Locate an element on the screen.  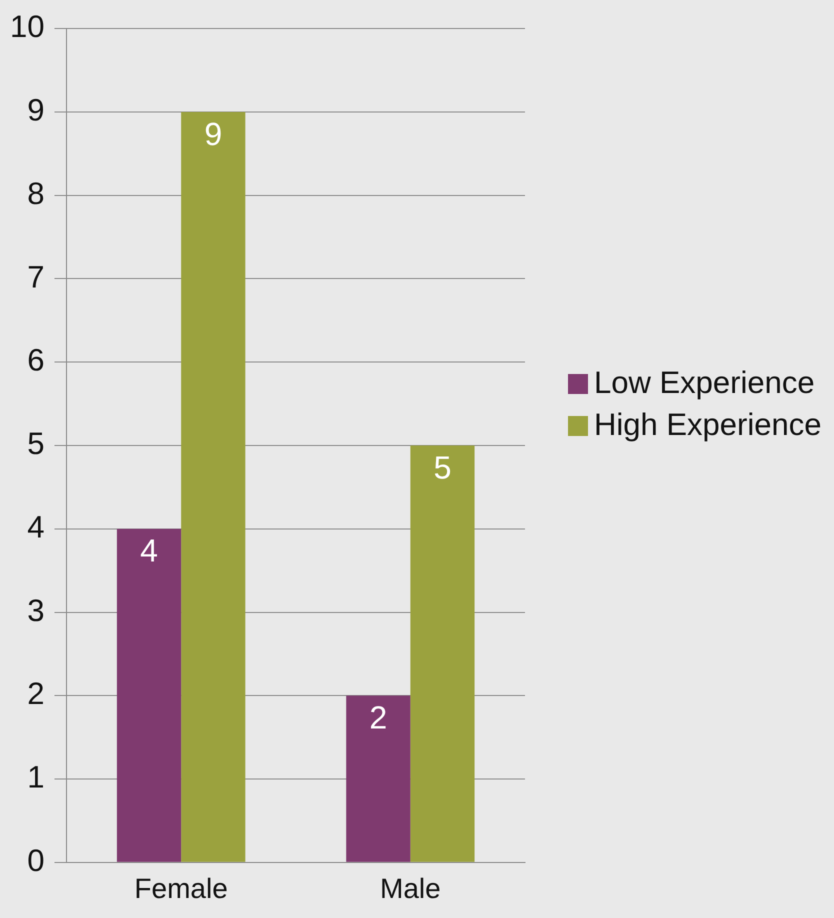
x-tick-label: Female is located at coordinates (181, 888).